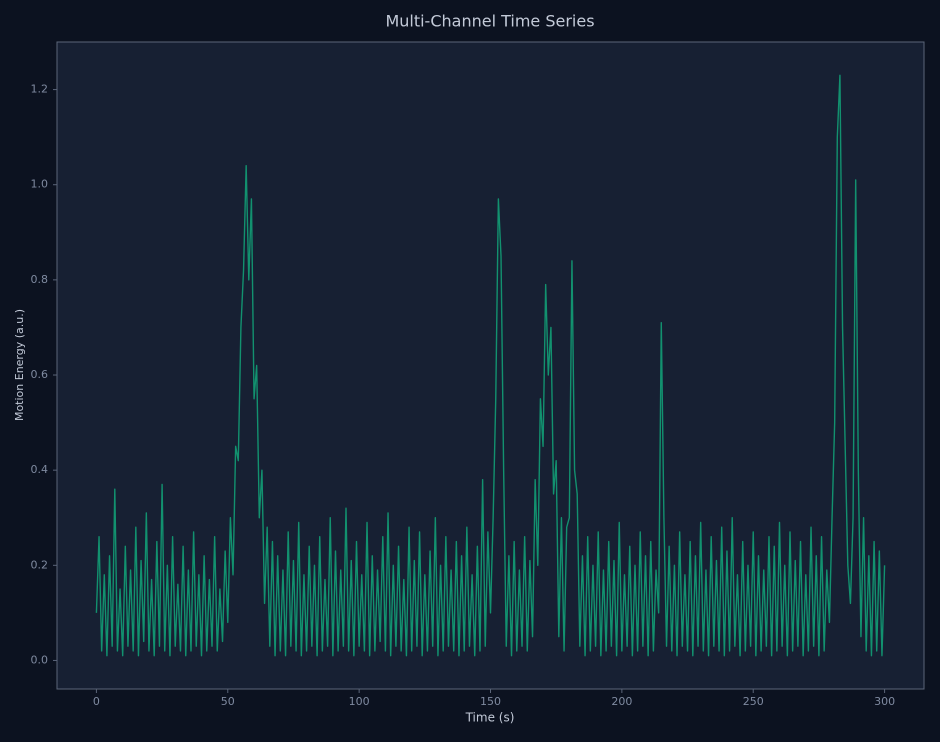  I want to click on x-tick-label: 0, so click(96, 701).